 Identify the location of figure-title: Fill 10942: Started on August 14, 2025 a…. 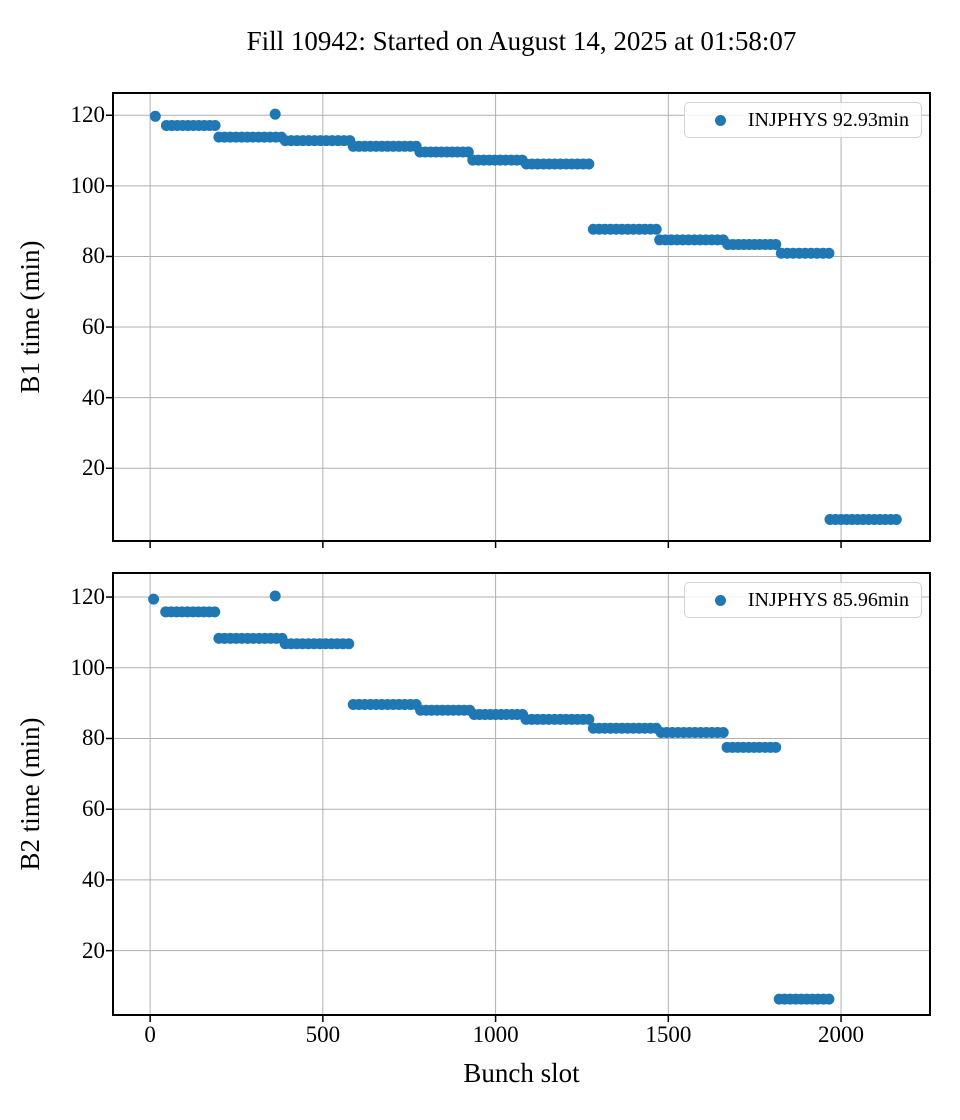
(521, 41).